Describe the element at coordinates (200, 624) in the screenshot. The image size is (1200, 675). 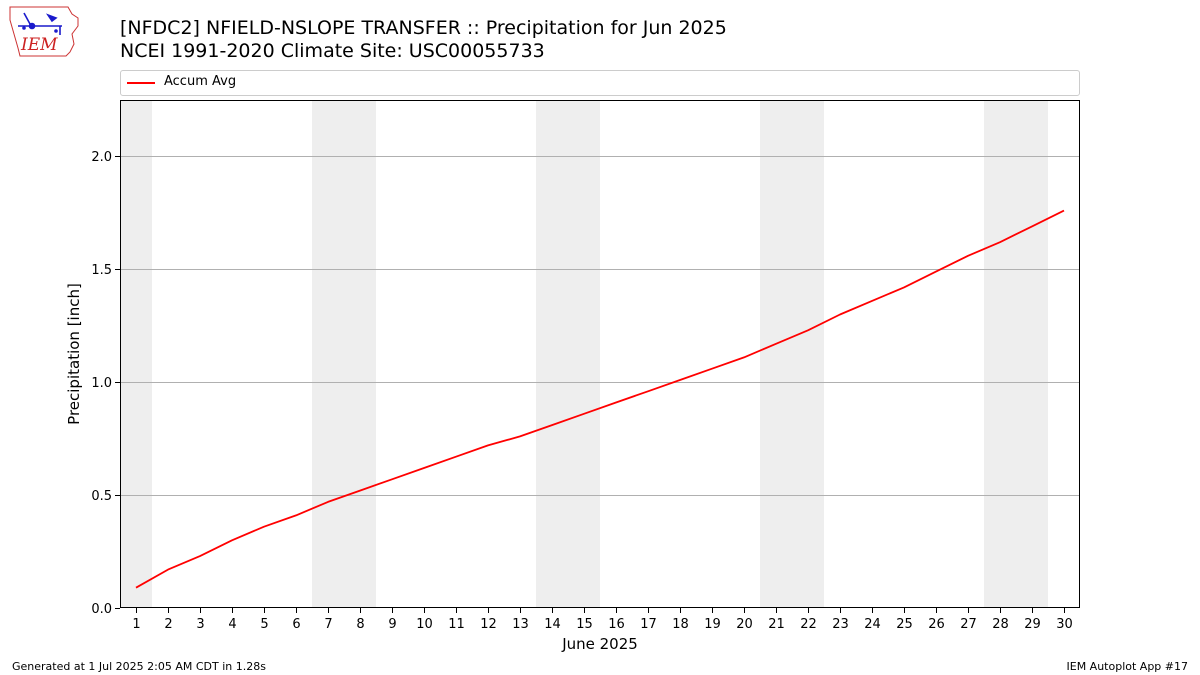
I see `x-tick-label: 3` at that location.